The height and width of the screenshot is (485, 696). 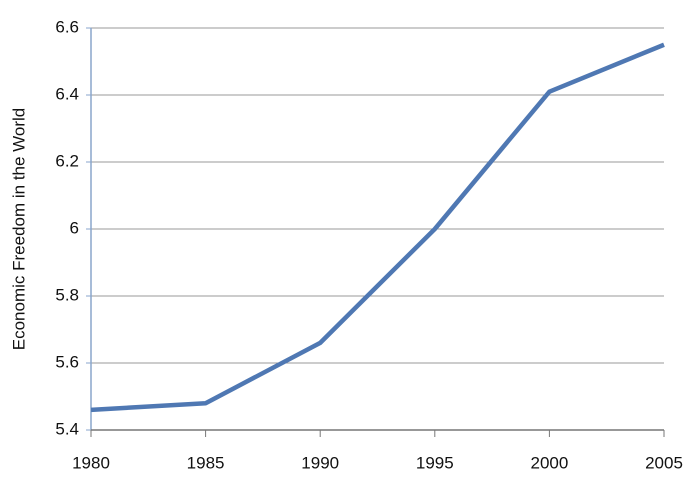 What do you see at coordinates (67, 361) in the screenshot?
I see `y-tick-label: 5.6` at bounding box center [67, 361].